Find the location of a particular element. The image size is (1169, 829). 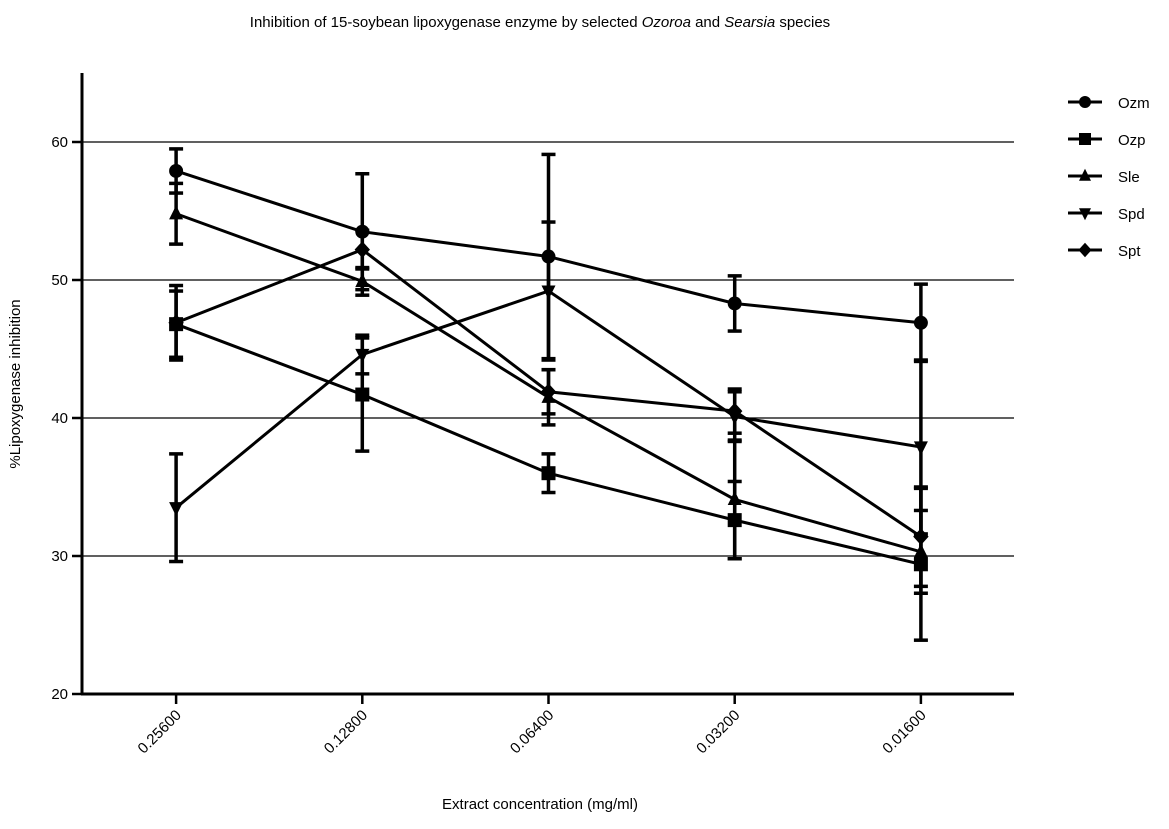

title-part: species is located at coordinates (802, 22).